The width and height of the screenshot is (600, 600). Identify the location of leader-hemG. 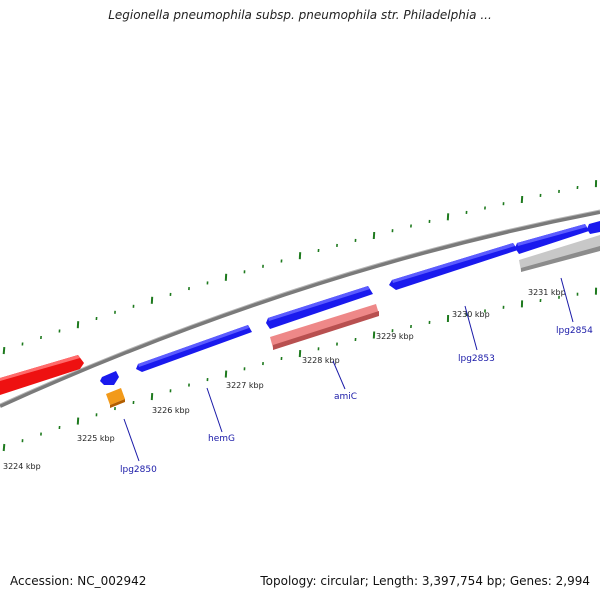
(214, 410).